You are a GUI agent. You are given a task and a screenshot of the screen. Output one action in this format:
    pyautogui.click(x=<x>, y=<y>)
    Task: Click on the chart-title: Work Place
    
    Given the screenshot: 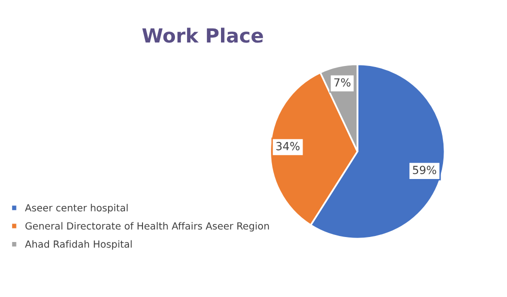 What is the action you would take?
    pyautogui.click(x=202, y=35)
    